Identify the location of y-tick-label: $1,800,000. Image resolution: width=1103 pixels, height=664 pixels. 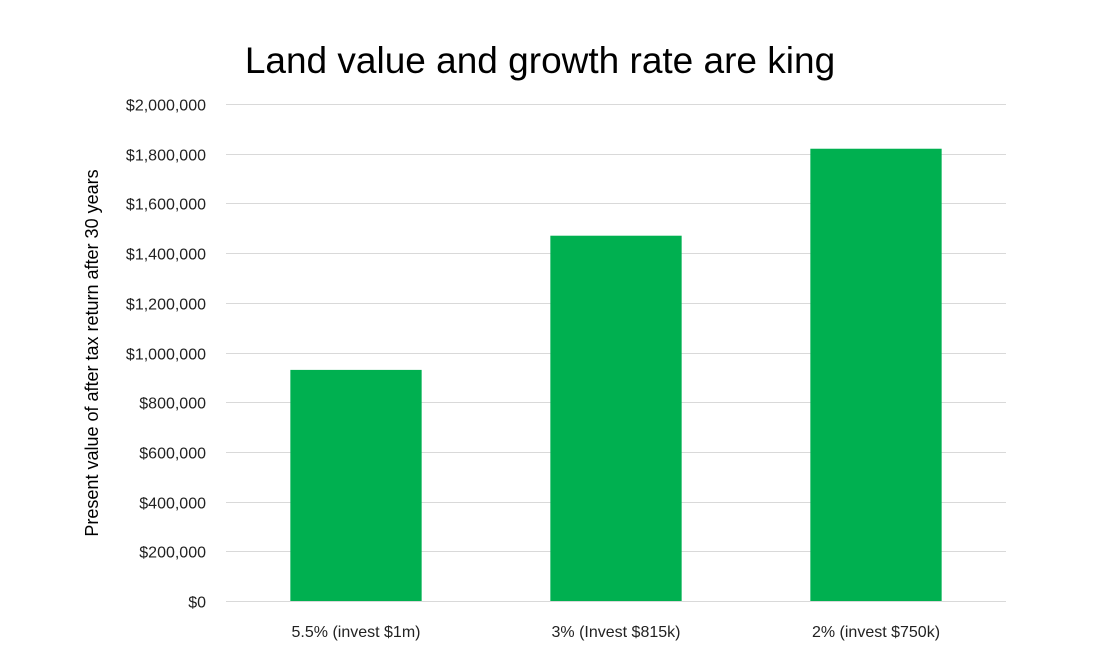
(166, 156).